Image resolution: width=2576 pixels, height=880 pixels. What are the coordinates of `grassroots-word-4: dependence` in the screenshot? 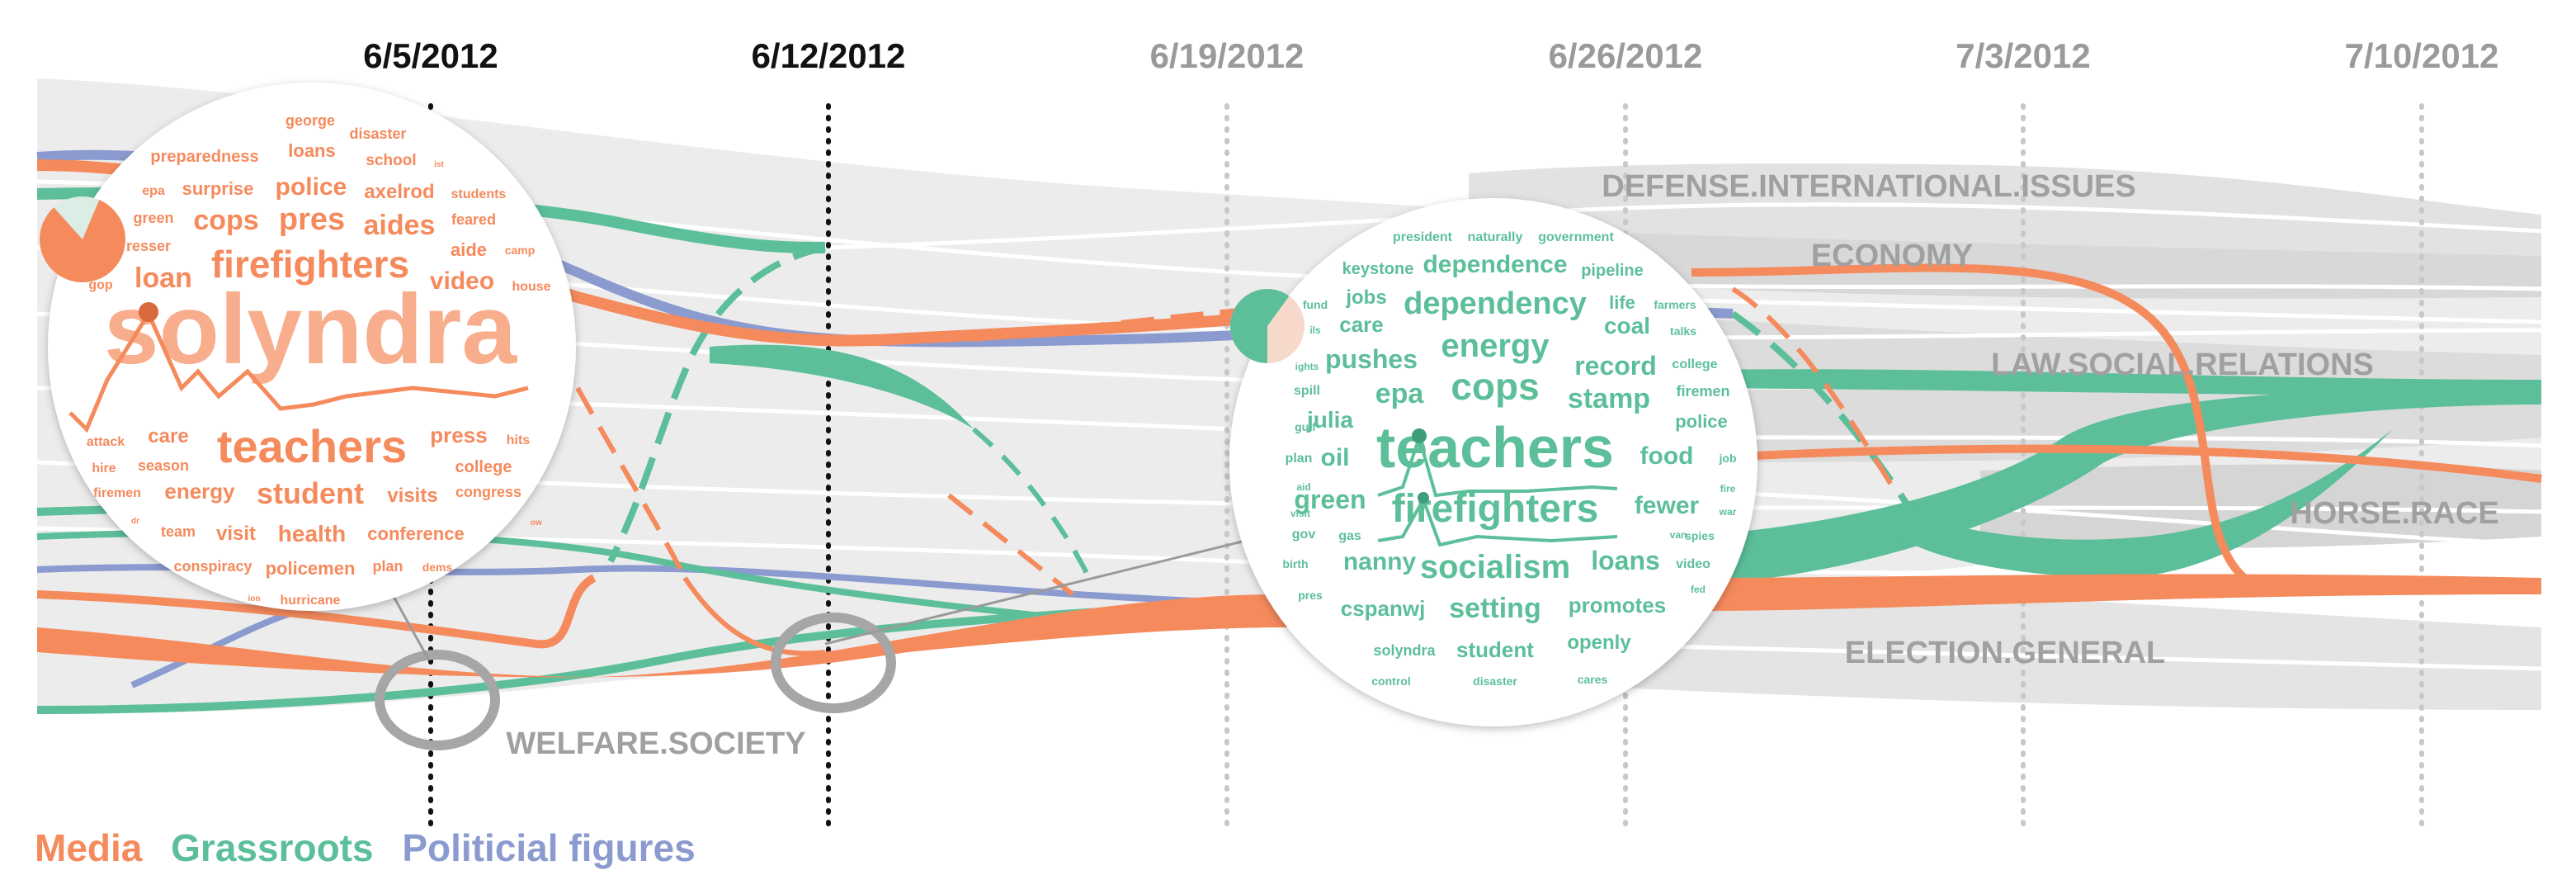 It's located at (1494, 264).